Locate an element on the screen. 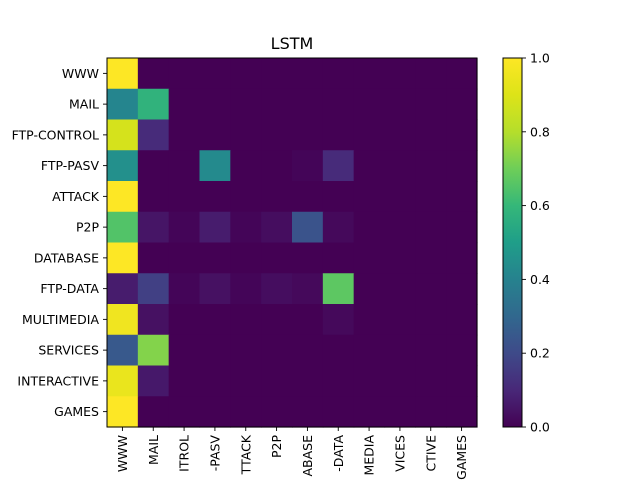 This screenshot has height=480, width=640. colorbar-axis: 0.0 0.2 0.4 0.6 0.8 1.0 is located at coordinates (536, 243).